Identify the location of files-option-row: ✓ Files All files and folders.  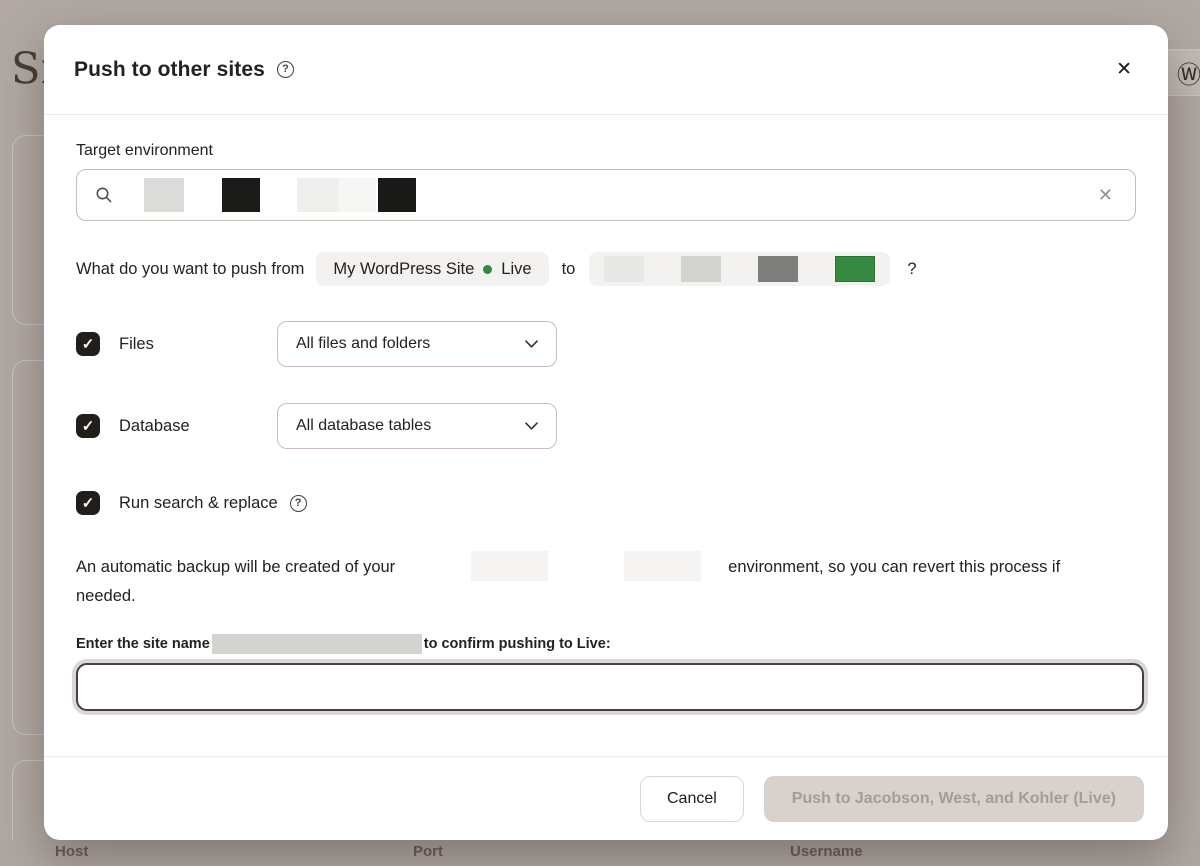
(606, 344).